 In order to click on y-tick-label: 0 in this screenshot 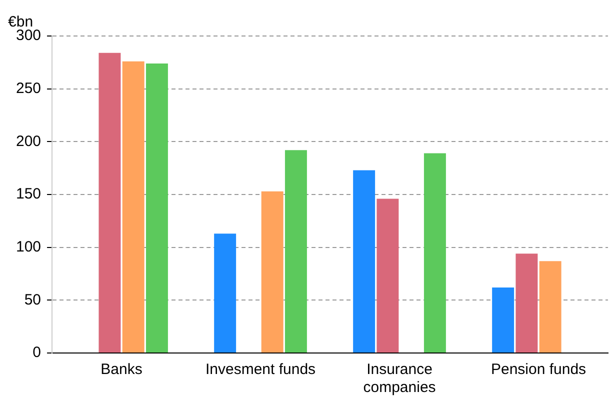, I will do `click(37, 353)`.